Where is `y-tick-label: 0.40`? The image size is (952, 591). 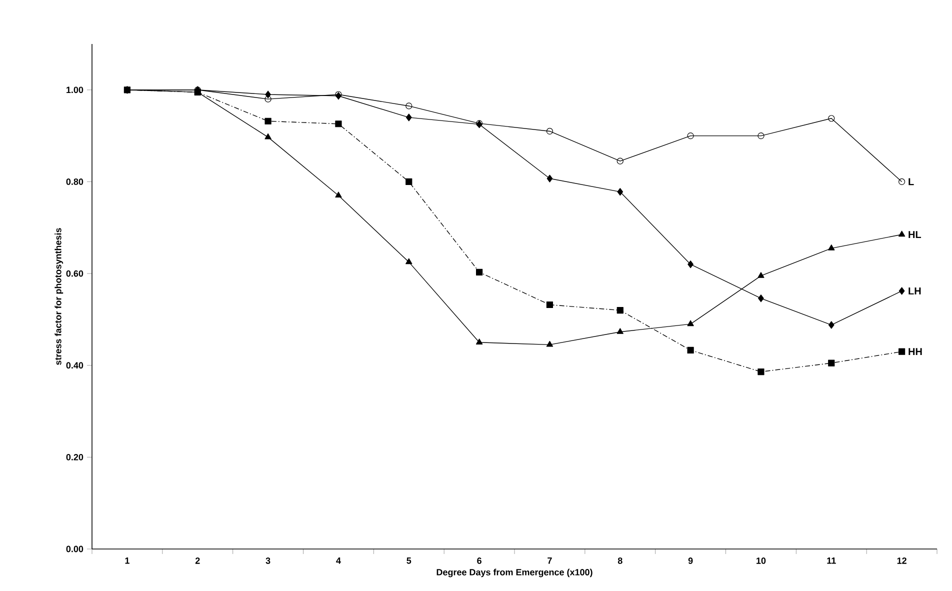 y-tick-label: 0.40 is located at coordinates (75, 365).